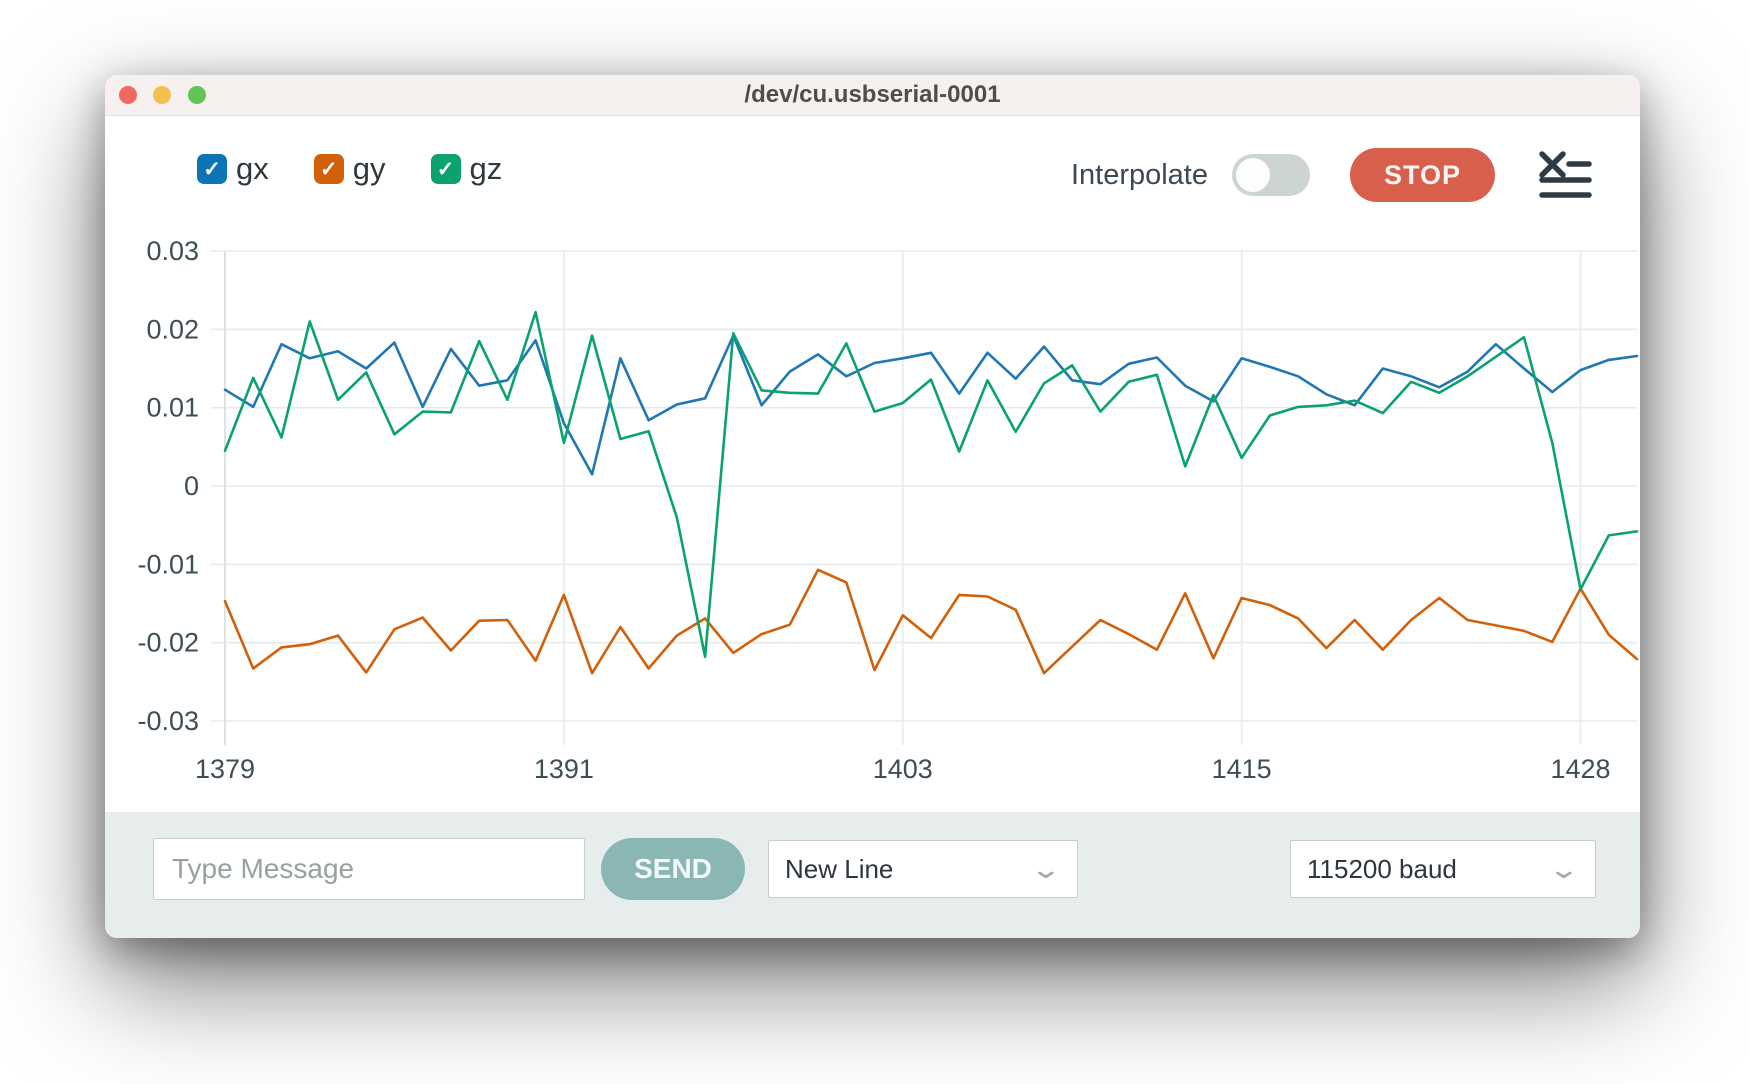  Describe the element at coordinates (1580, 769) in the screenshot. I see `x-axis-tick-label: 1428` at that location.